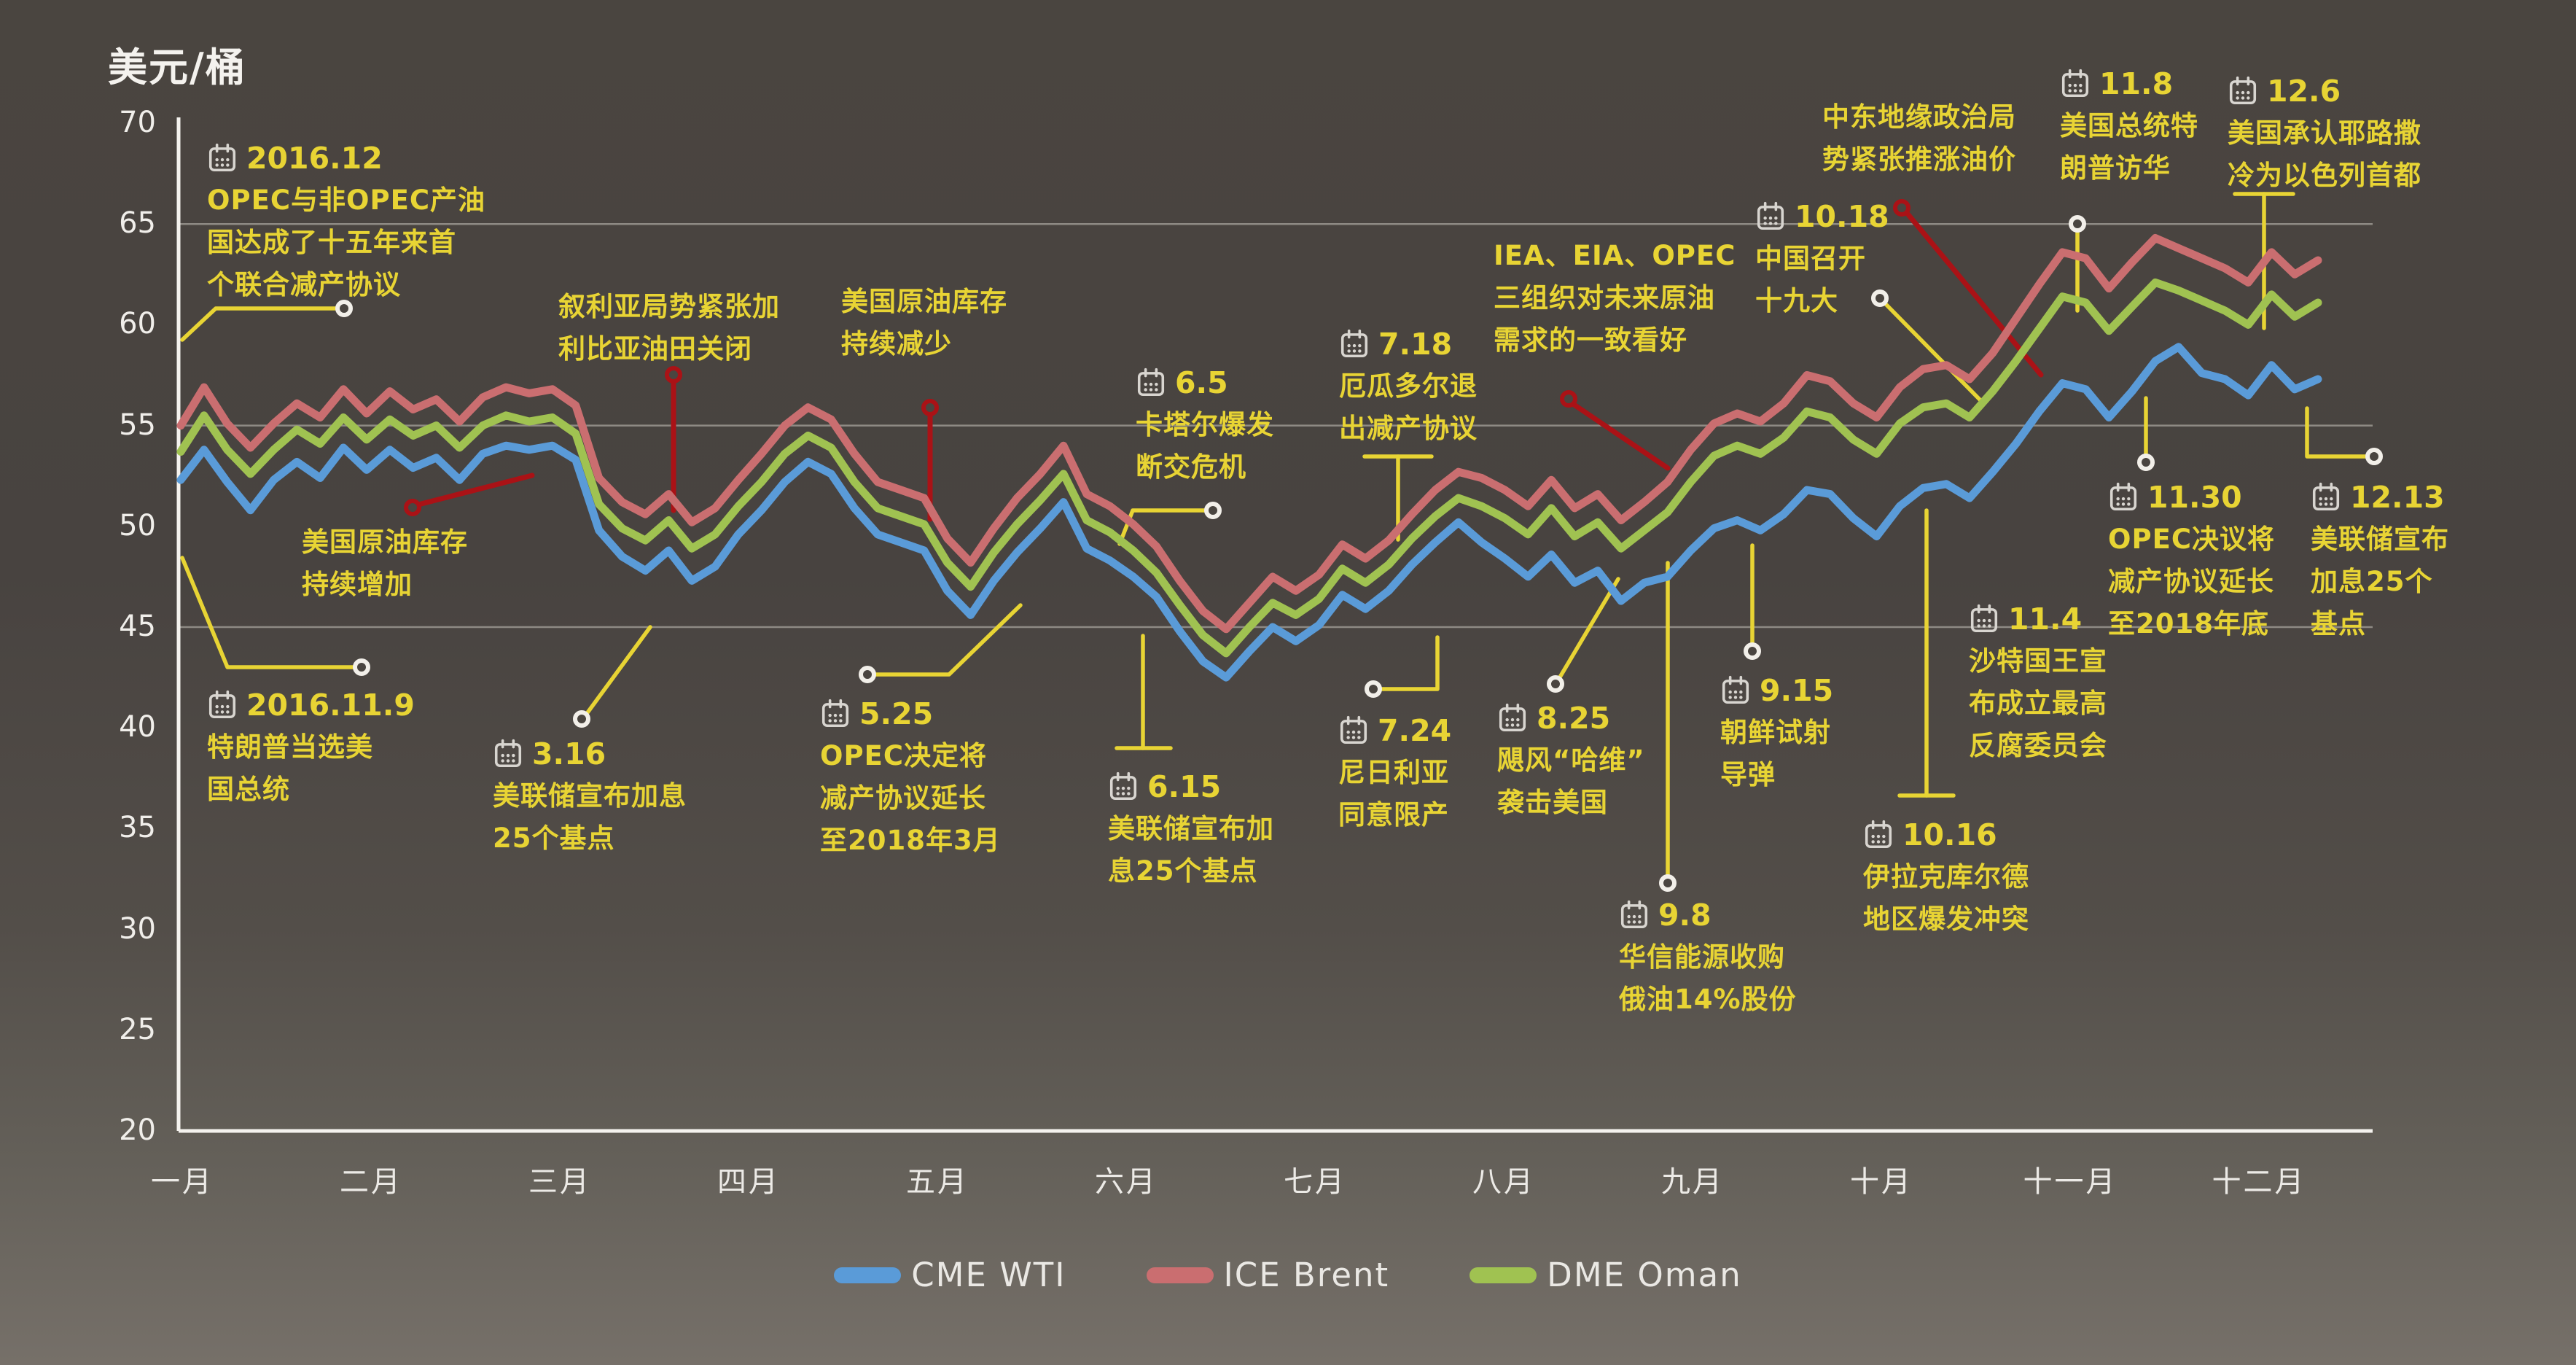 Image resolution: width=2576 pixels, height=1365 pixels. Describe the element at coordinates (385, 563) in the screenshot. I see `annotation-us-inventory-increase: 美国原油库存 持续增加` at that location.